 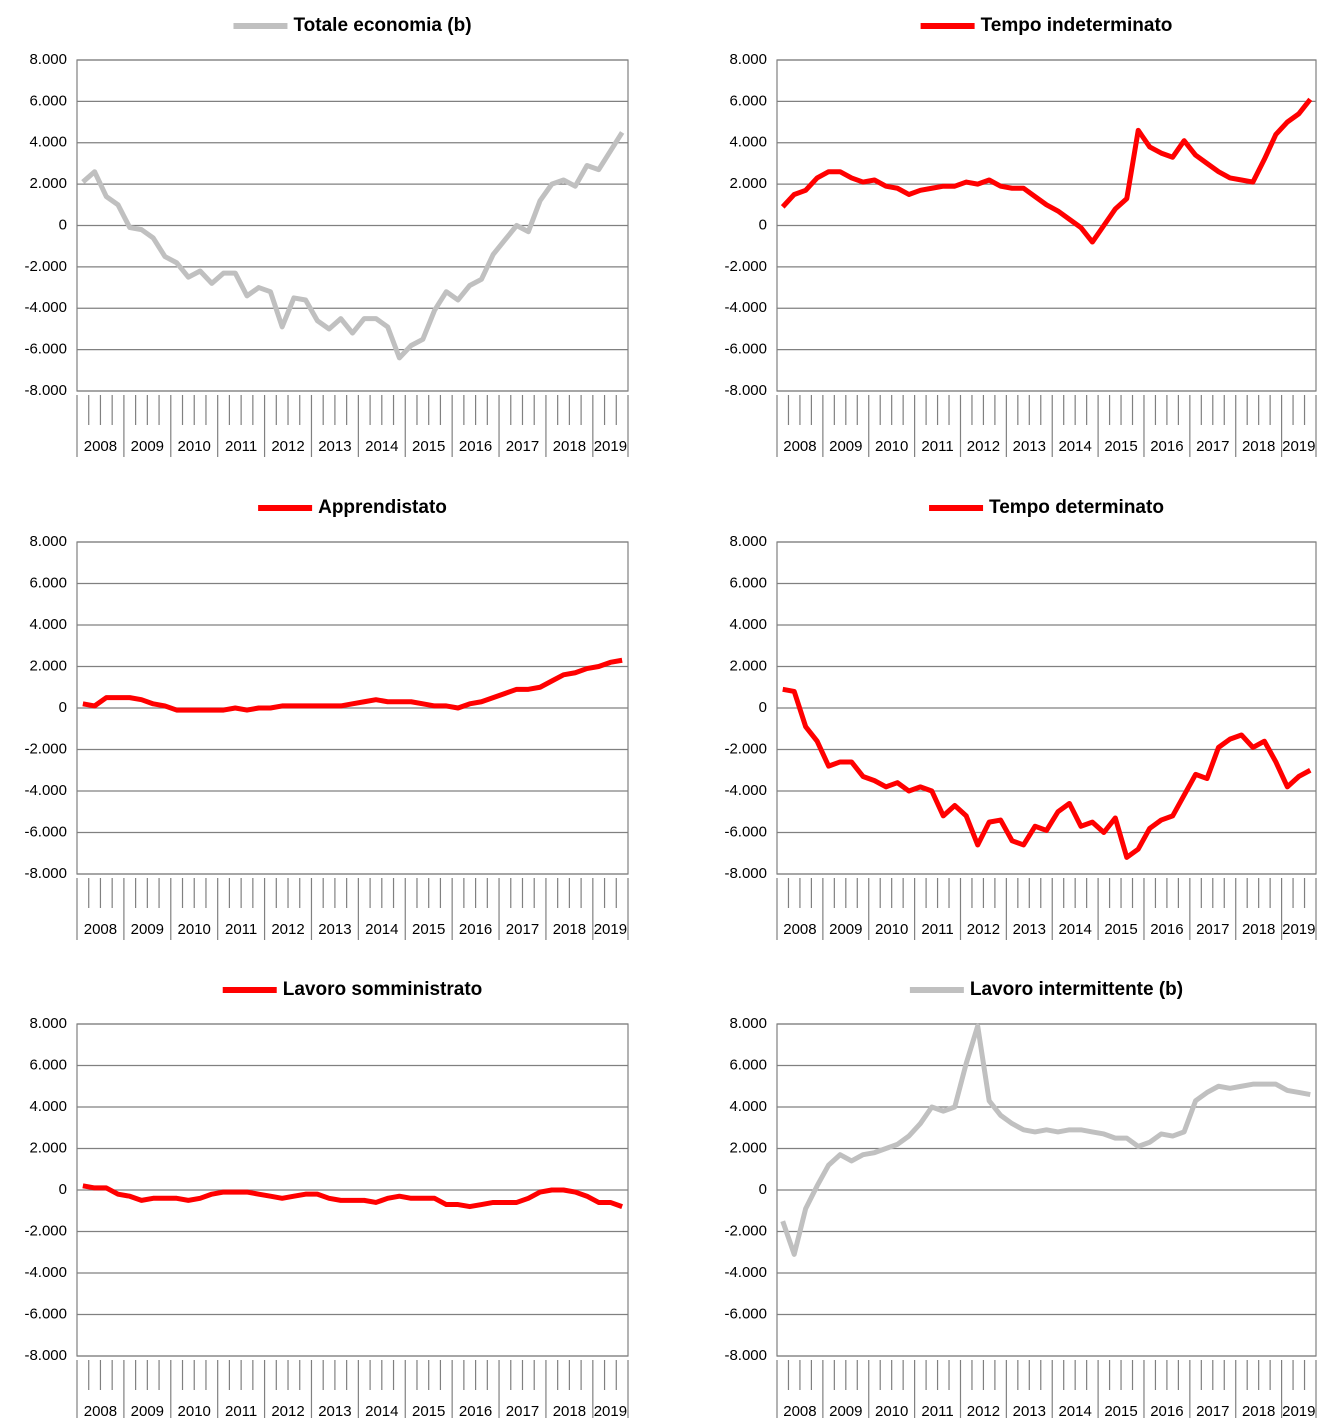 What do you see at coordinates (383, 989) in the screenshot?
I see `legend-label: Lavoro somministrato` at bounding box center [383, 989].